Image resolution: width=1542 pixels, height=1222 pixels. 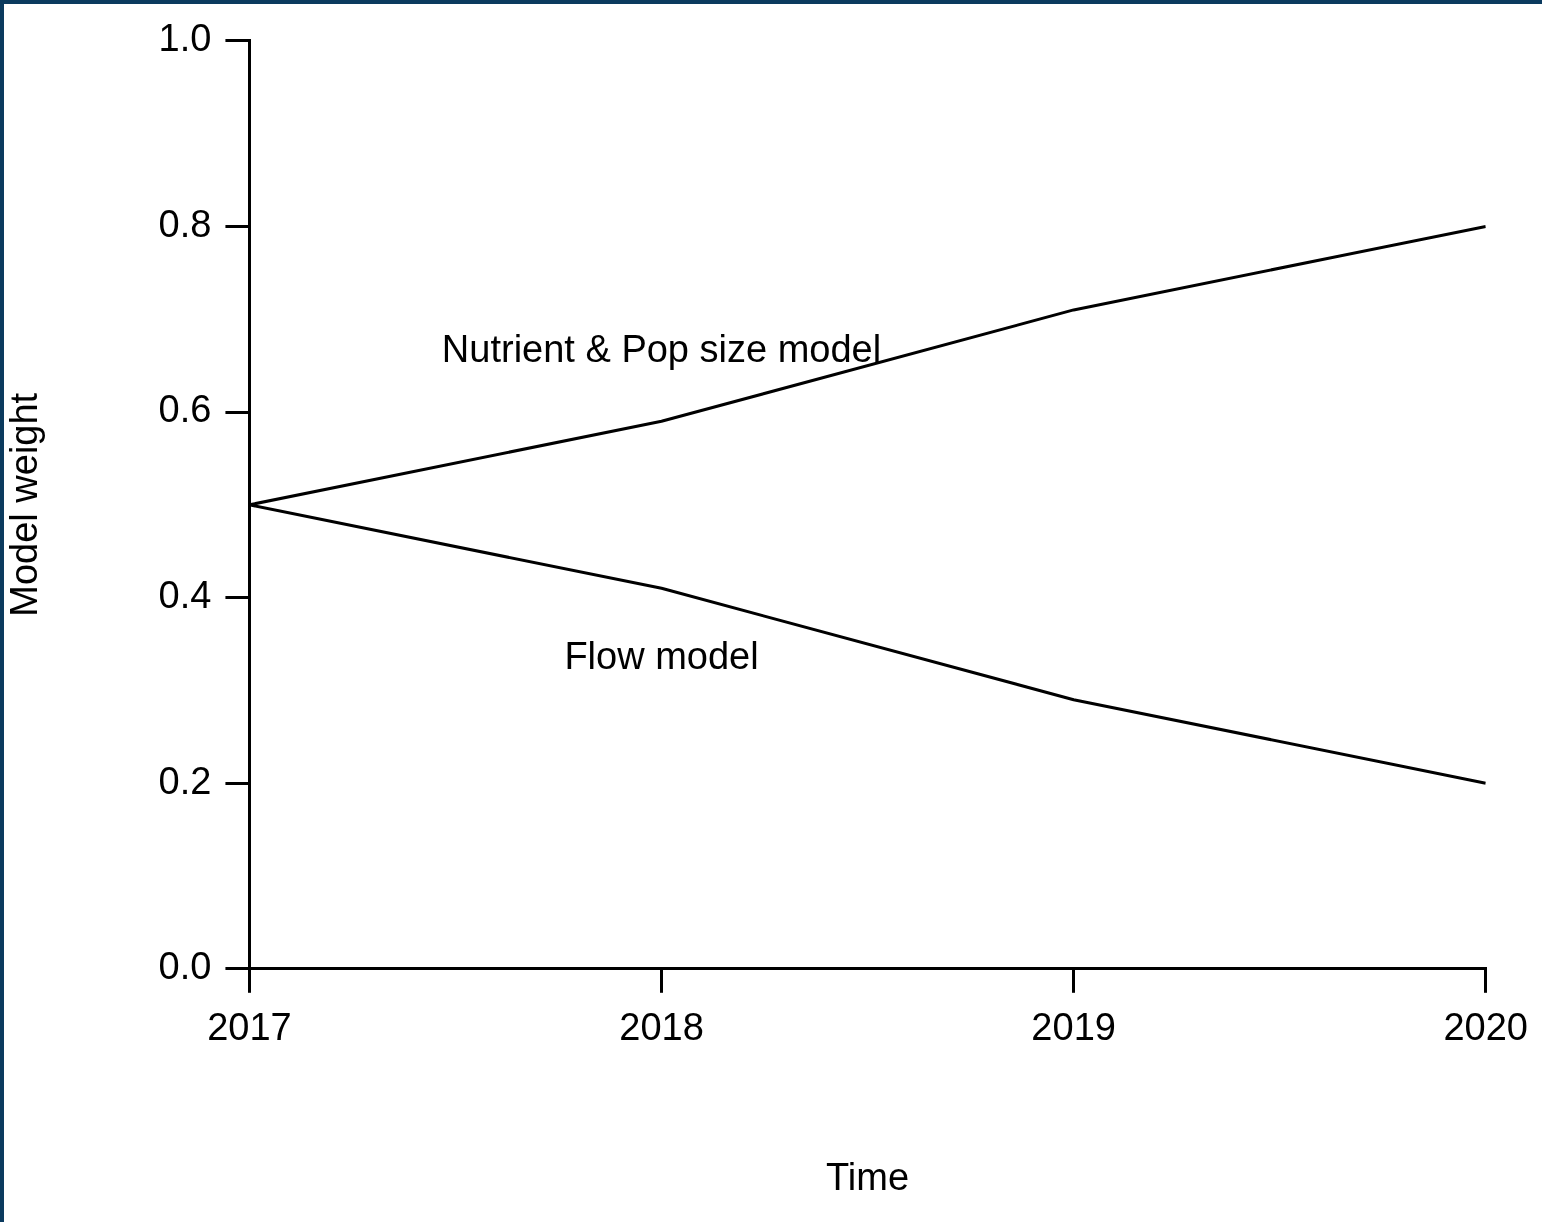 I want to click on x-tick-label: 2020, so click(x=1486, y=1027).